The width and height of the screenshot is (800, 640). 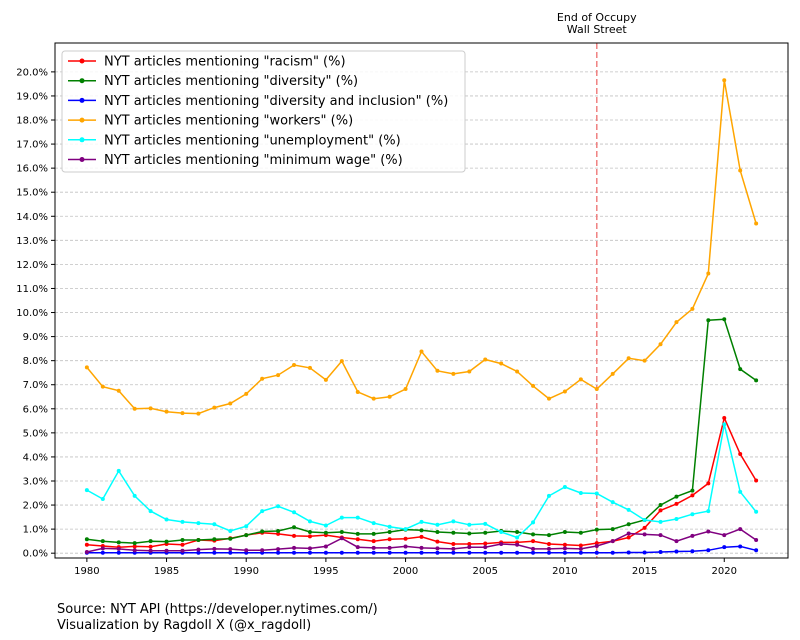 What do you see at coordinates (35, 409) in the screenshot?
I see `y-tick-label: 6.0%` at bounding box center [35, 409].